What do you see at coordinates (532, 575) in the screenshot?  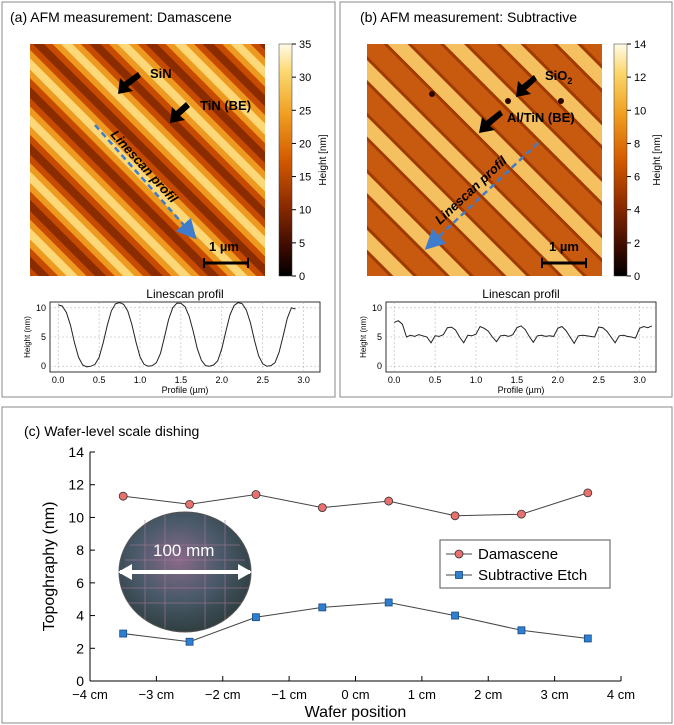 I see `legend-label: Subtractive Etch` at bounding box center [532, 575].